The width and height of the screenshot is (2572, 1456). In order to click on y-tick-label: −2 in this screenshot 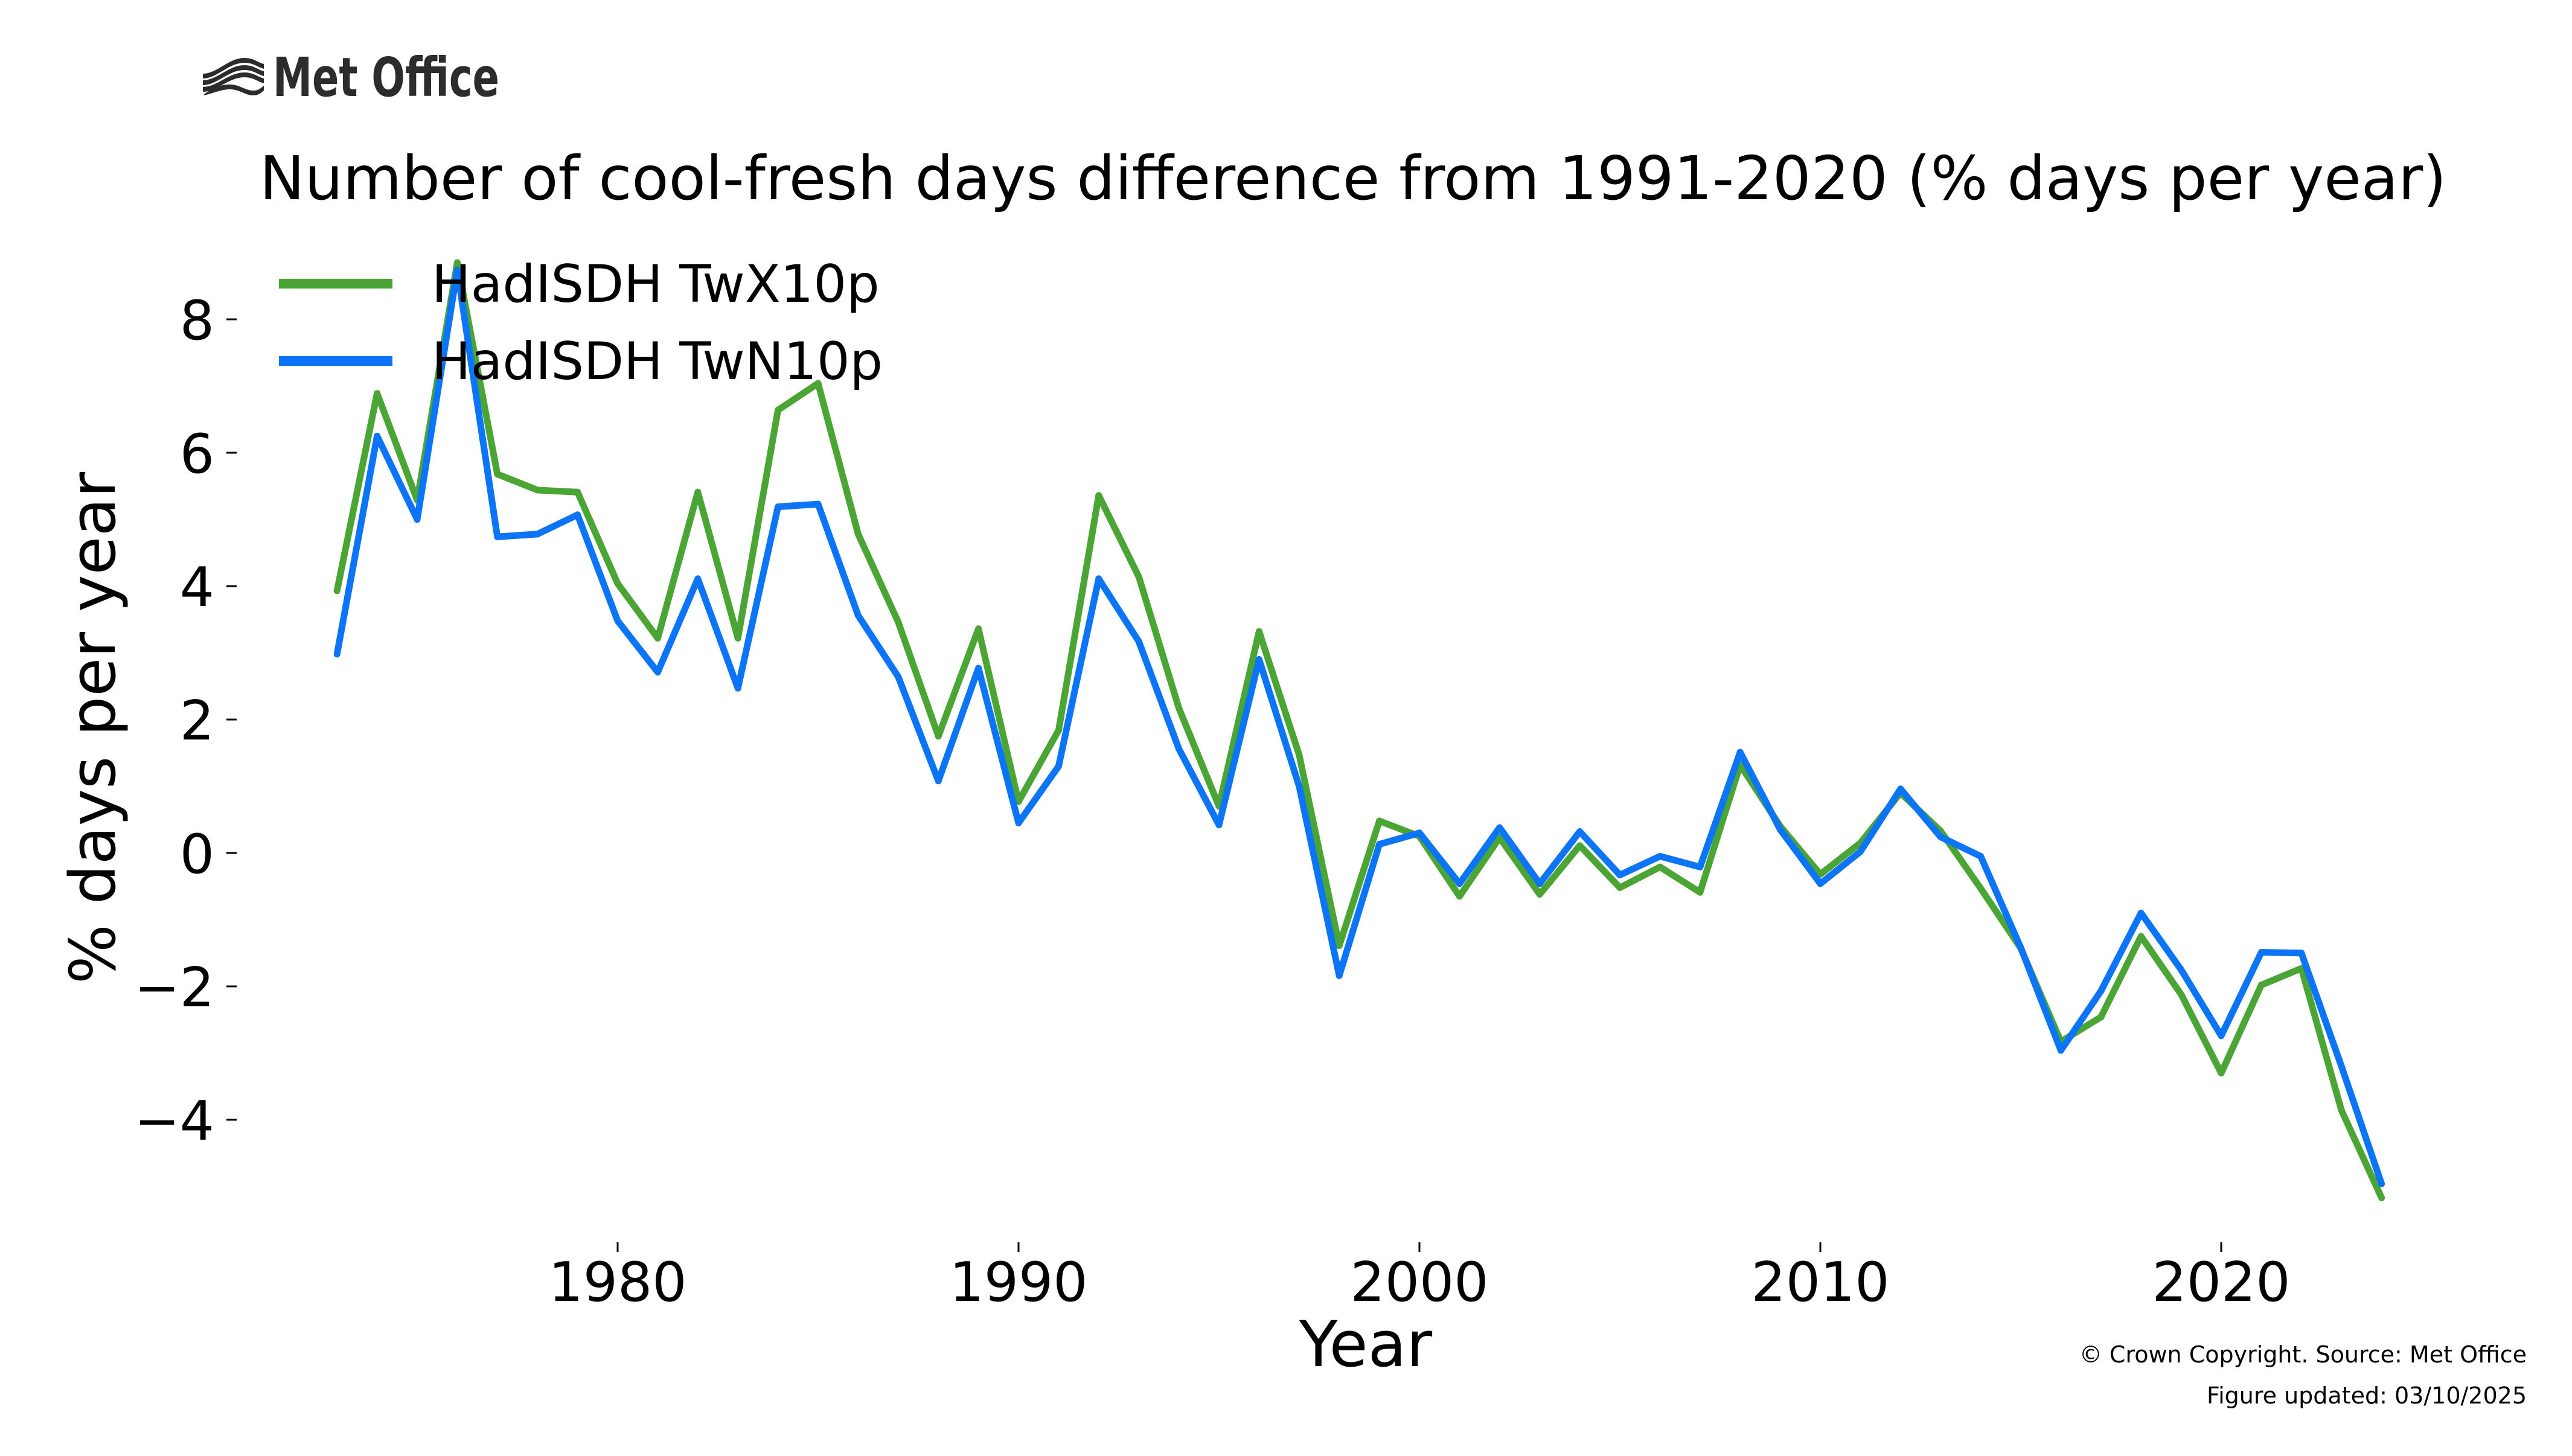, I will do `click(174, 988)`.